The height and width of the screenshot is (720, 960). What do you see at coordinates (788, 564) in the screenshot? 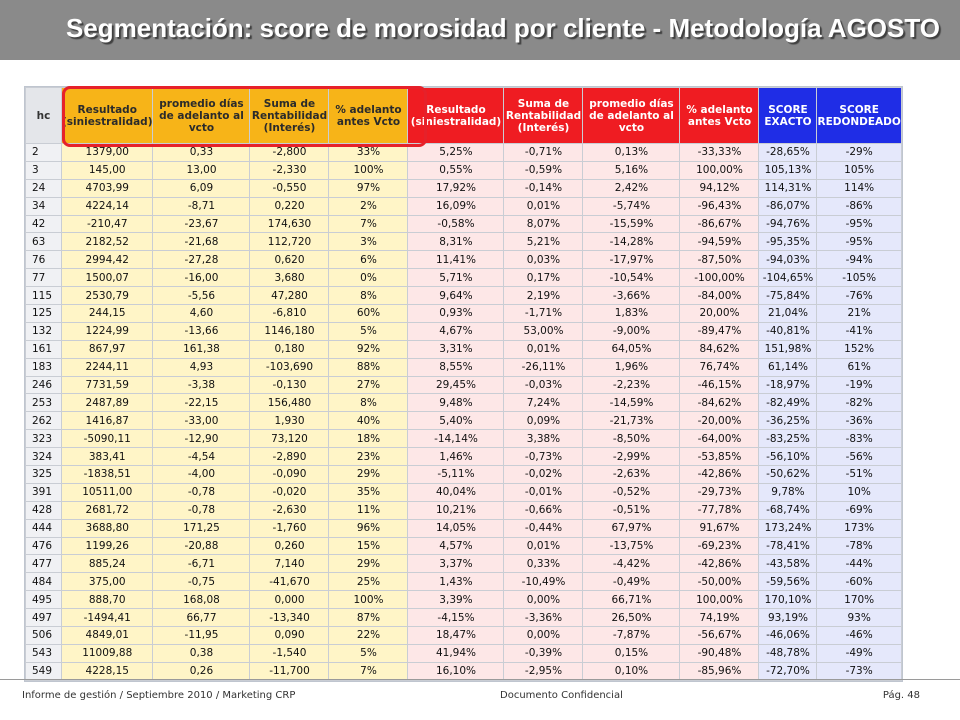
I see `table-cell: -43,58%` at bounding box center [788, 564].